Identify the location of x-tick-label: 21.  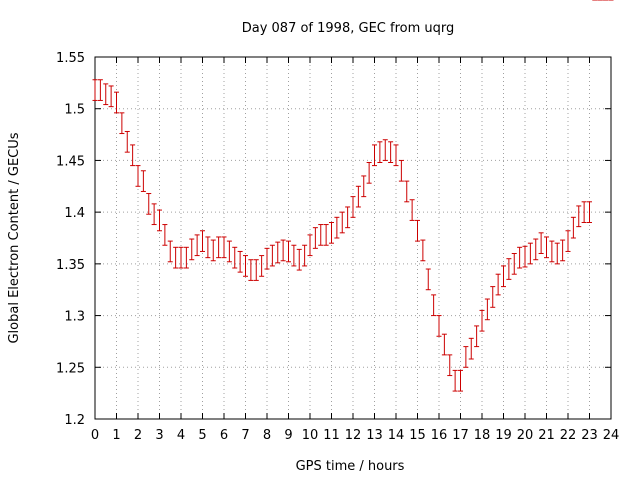
(546, 435).